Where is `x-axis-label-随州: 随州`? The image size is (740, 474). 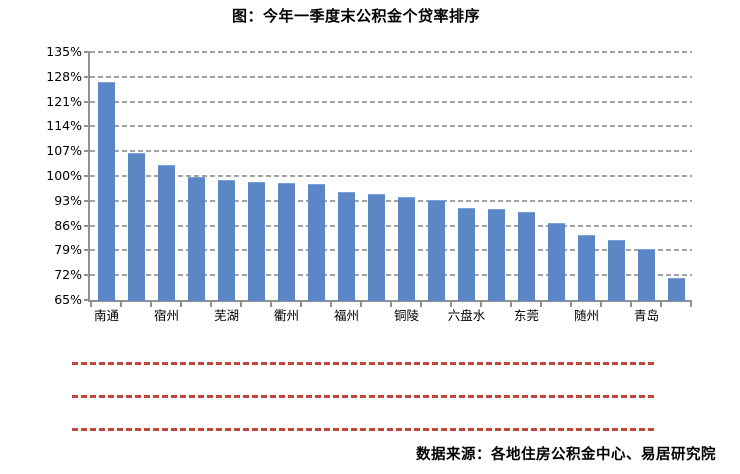
x-axis-label-随州: 随州 is located at coordinates (586, 315).